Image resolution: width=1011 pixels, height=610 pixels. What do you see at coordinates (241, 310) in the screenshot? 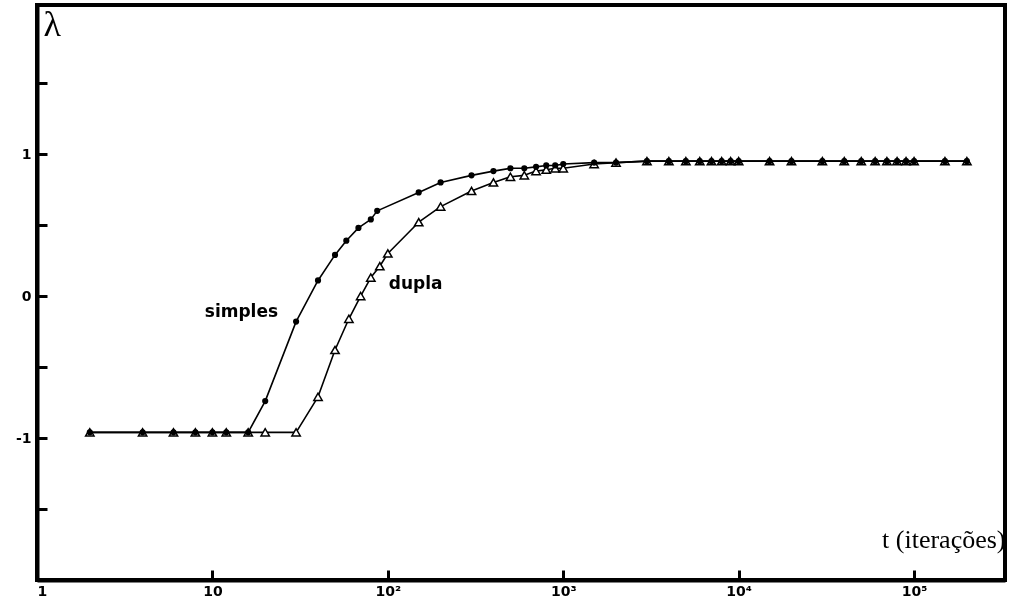
I see `series-label: simples` at bounding box center [241, 310].